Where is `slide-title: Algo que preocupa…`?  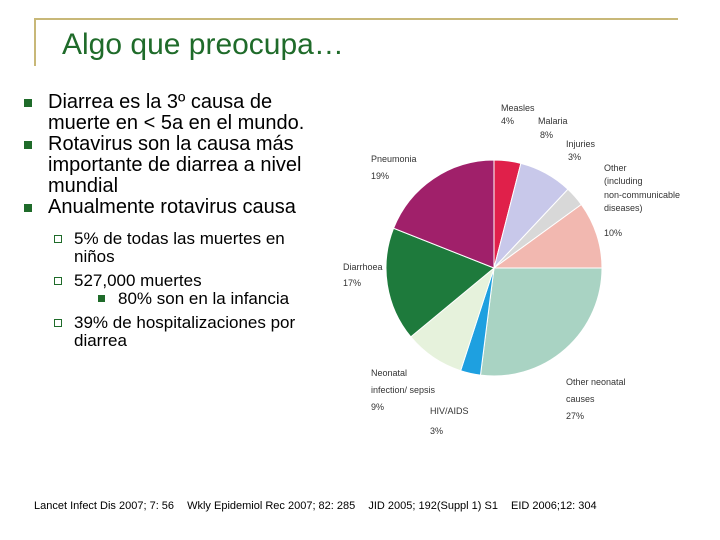 slide-title: Algo que preocupa… is located at coordinates (203, 44).